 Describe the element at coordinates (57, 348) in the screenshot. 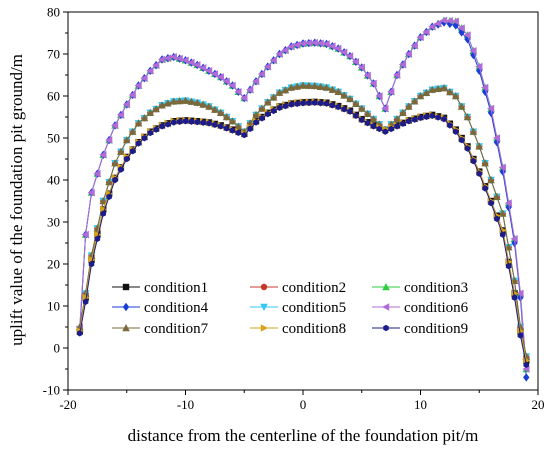

I see `y-tick-label: 0` at that location.